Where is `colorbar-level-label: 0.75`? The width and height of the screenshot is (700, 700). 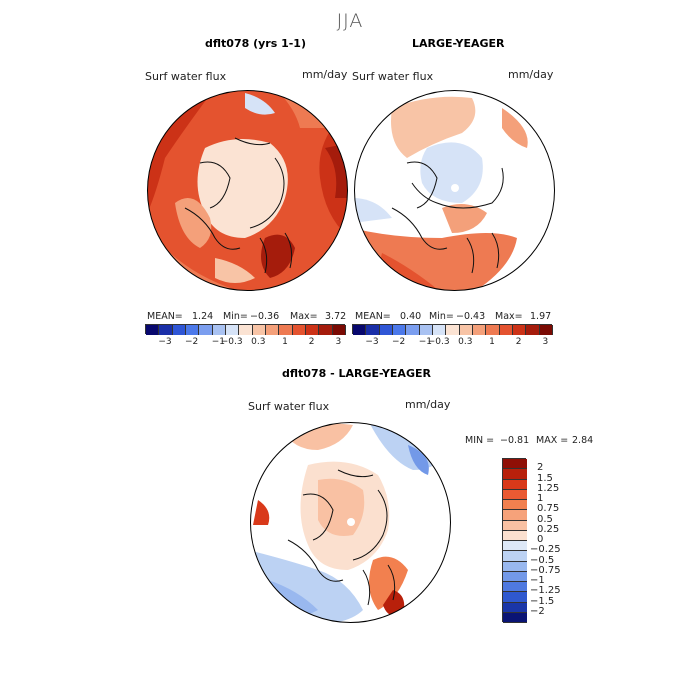
colorbar-level-label: 0.75 is located at coordinates (548, 509).